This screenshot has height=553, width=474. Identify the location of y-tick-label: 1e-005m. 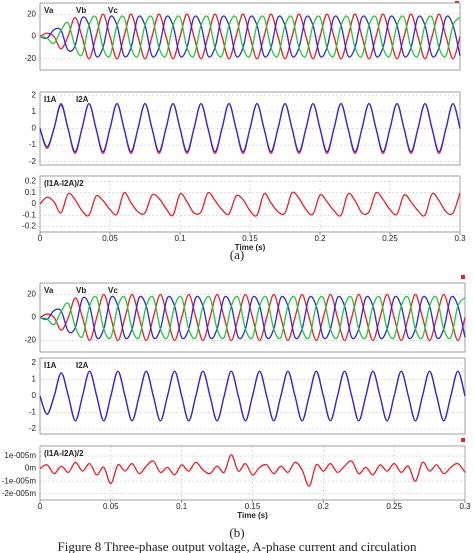
(20, 455).